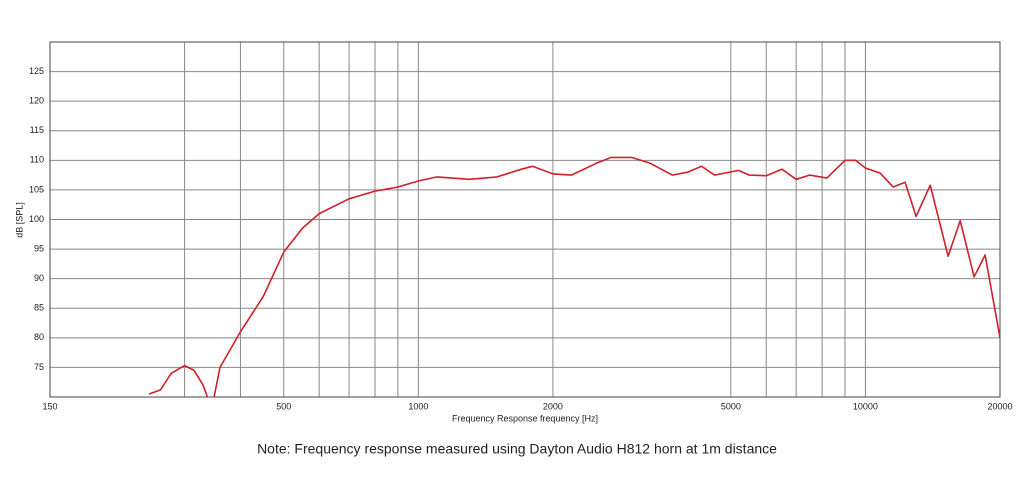 Image resolution: width=1024 pixels, height=490 pixels. I want to click on x-tick-label: 1000, so click(418, 406).